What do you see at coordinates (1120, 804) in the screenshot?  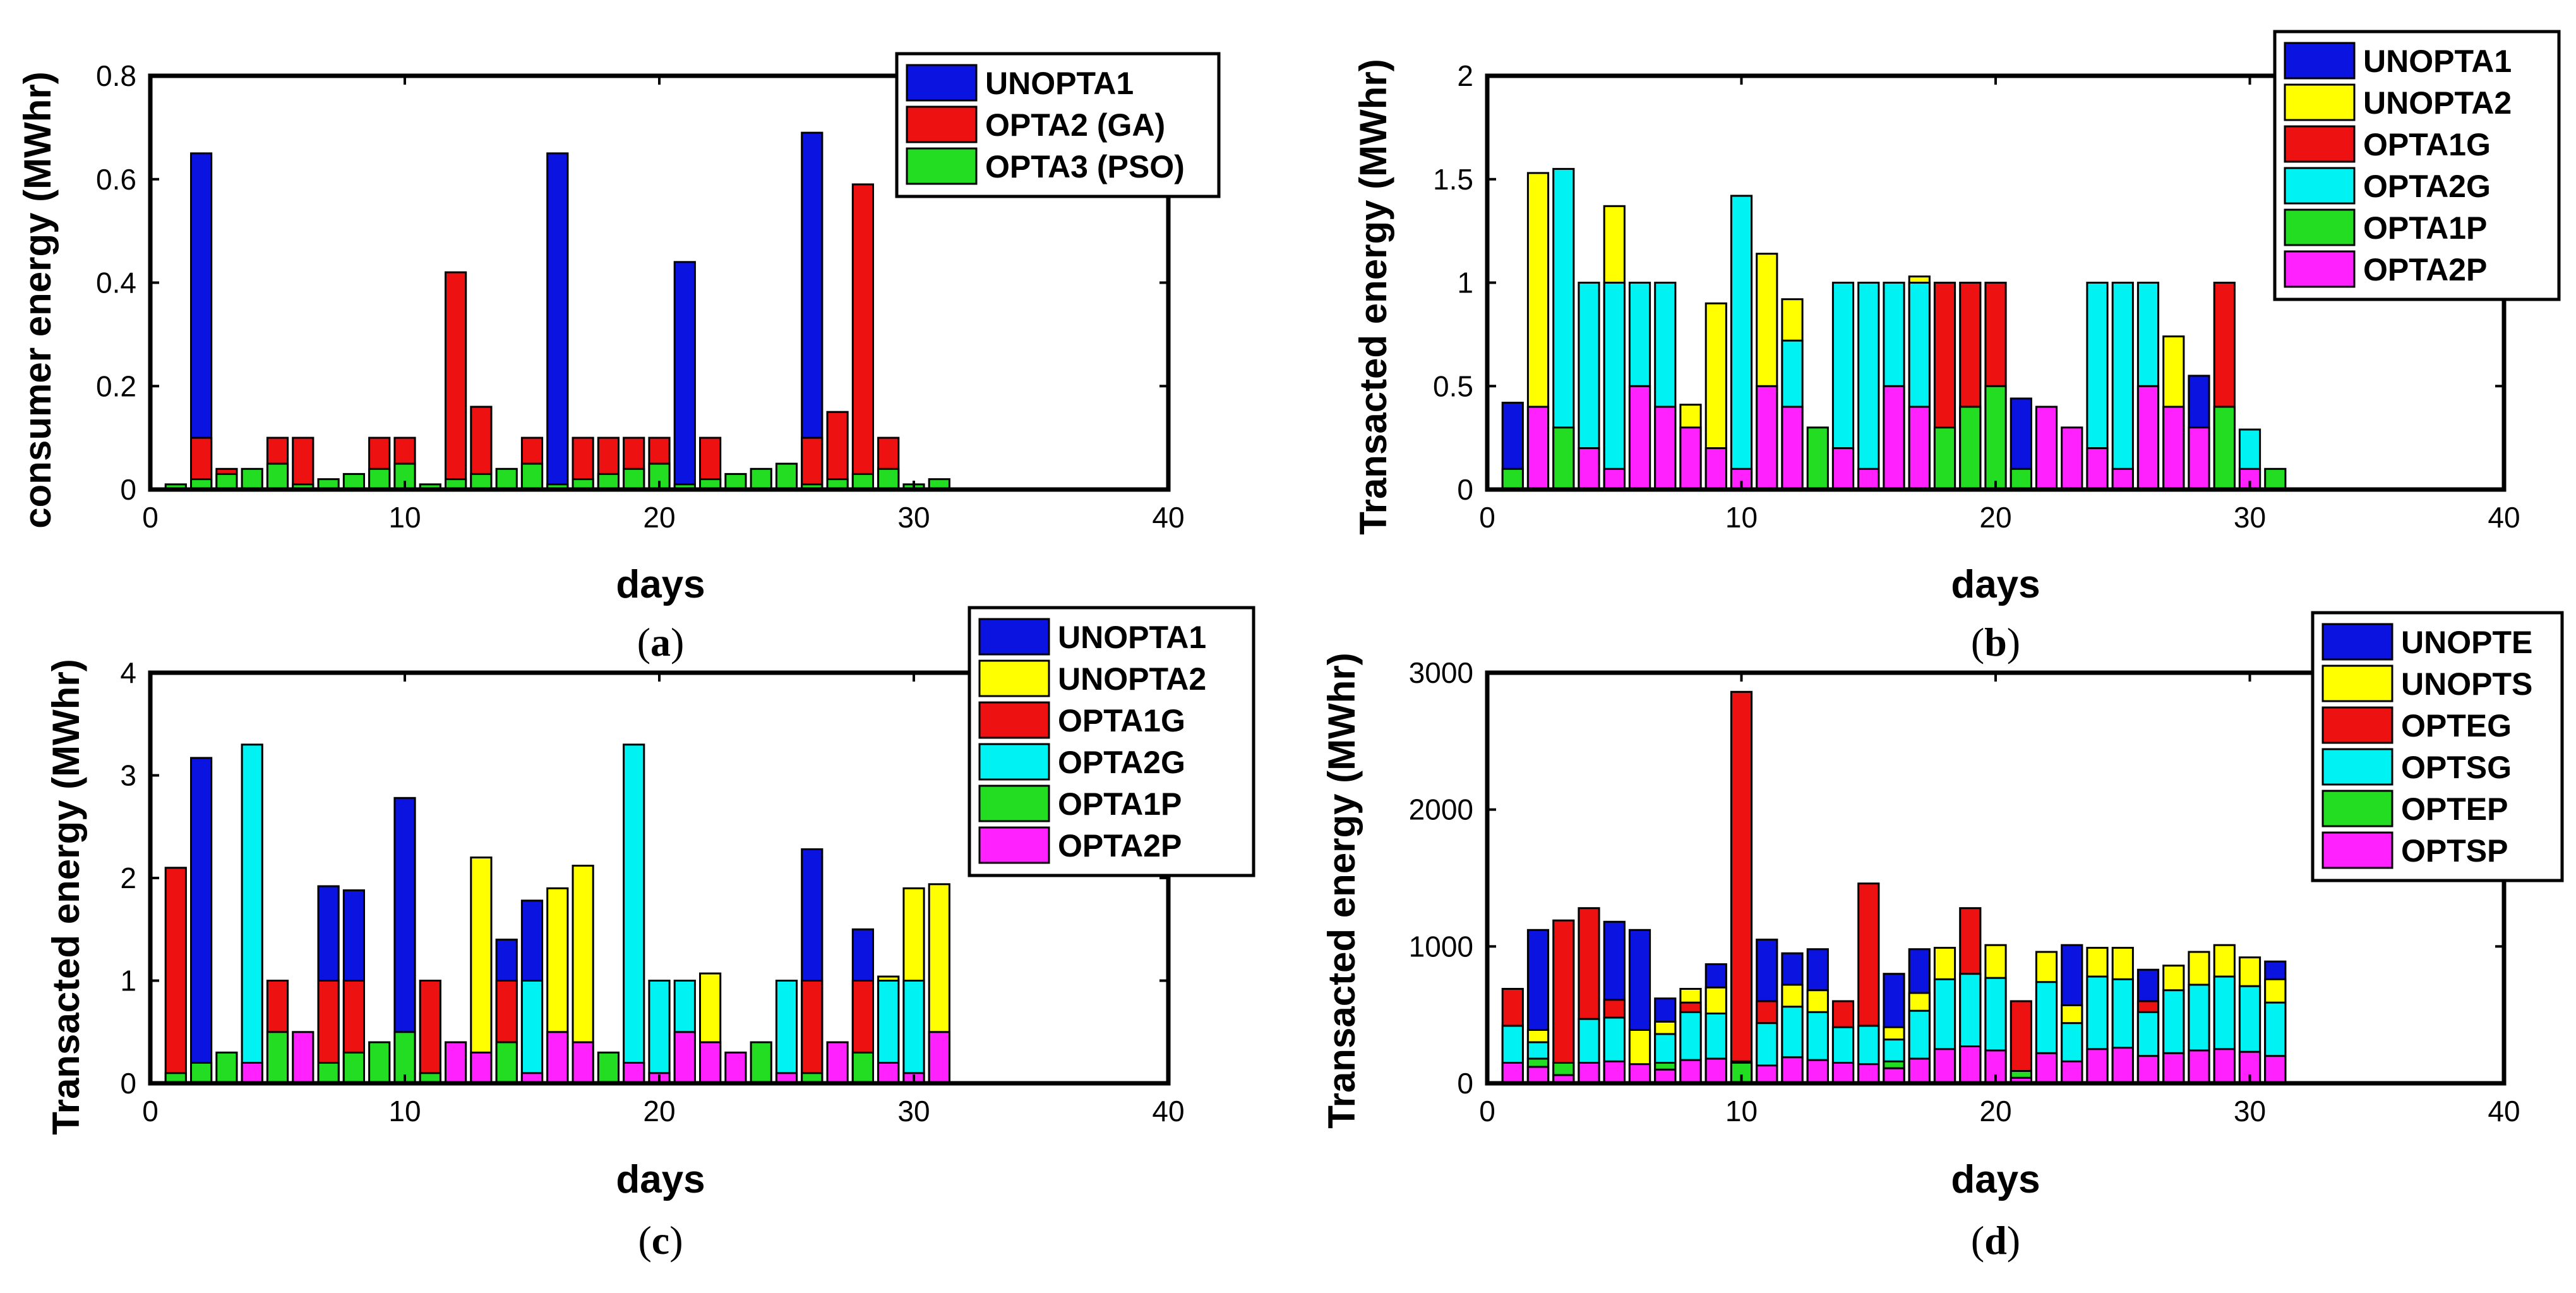 I see `legend-label: OPTA1P` at bounding box center [1120, 804].